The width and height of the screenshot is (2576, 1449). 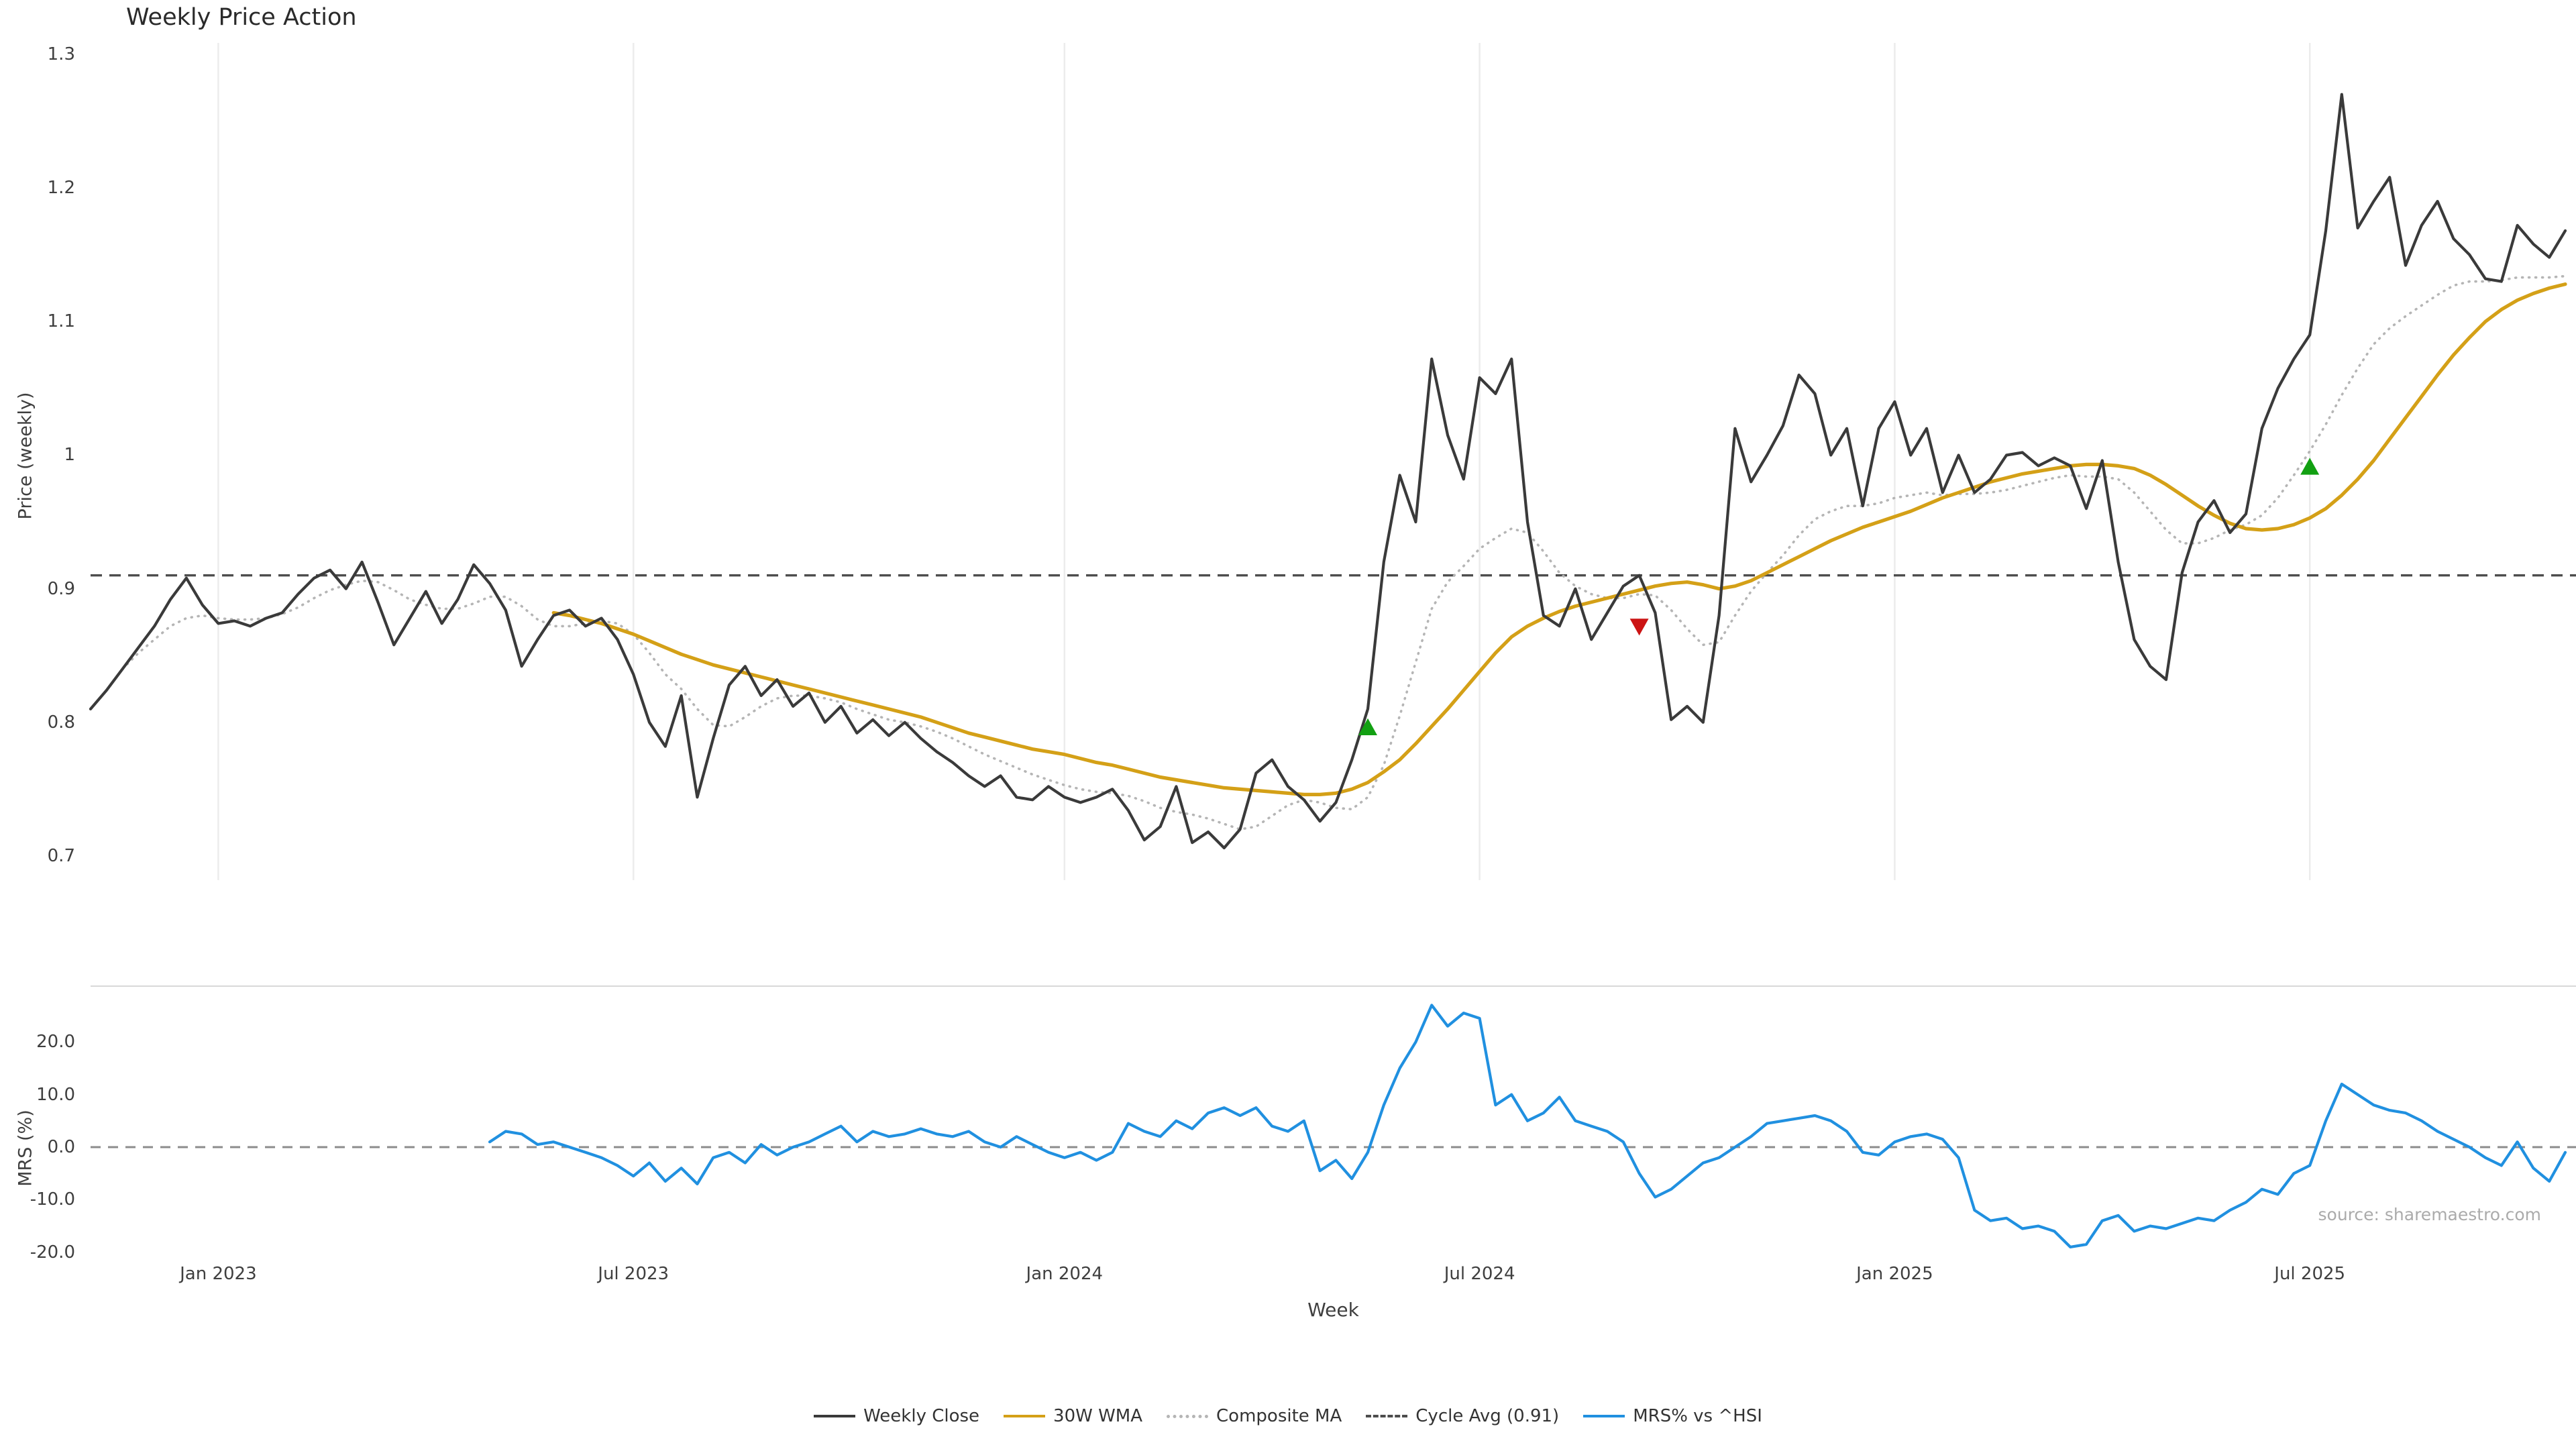 What do you see at coordinates (55, 1042) in the screenshot?
I see `mrs-y-tick-20.0: 20.0` at bounding box center [55, 1042].